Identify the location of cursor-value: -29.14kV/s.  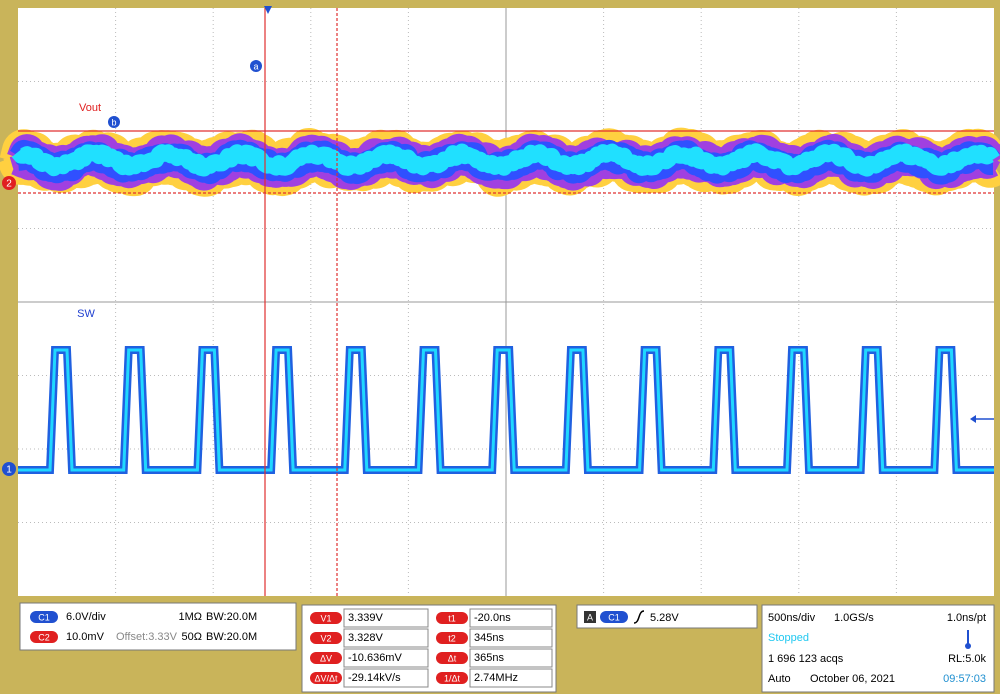
(374, 678).